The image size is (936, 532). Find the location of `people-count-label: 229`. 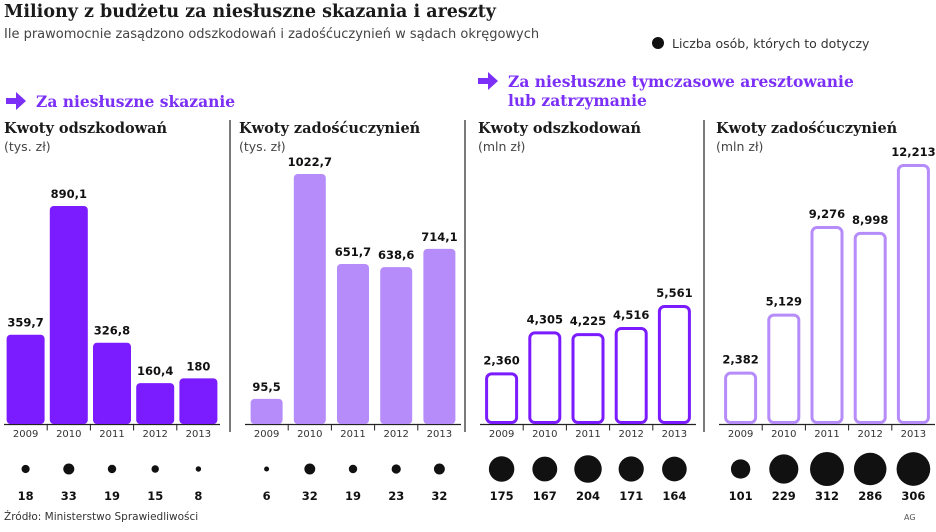

people-count-label: 229 is located at coordinates (784, 496).